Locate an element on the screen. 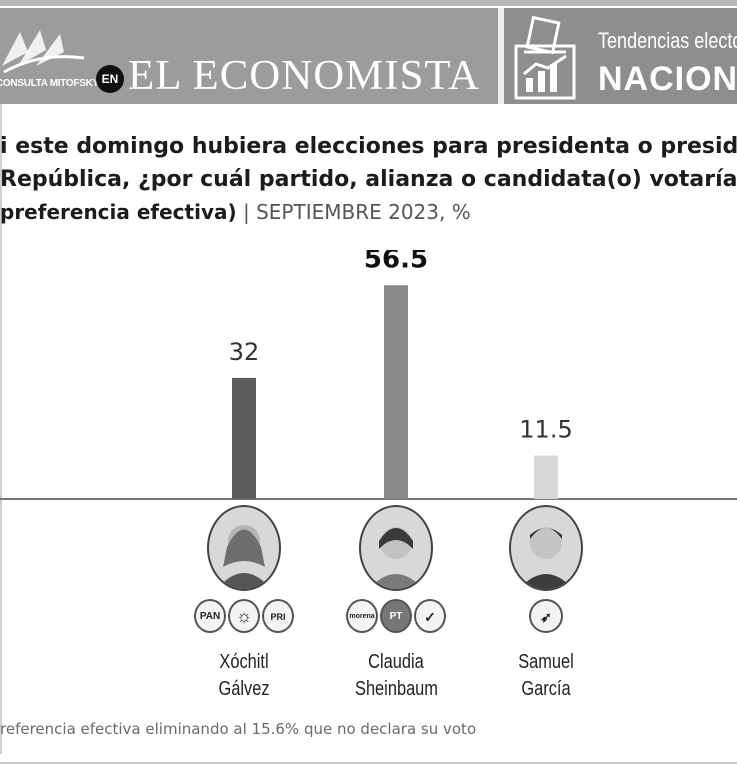 This screenshot has height=776, width=737. party-logo-prd-icon: ☼ is located at coordinates (244, 616).